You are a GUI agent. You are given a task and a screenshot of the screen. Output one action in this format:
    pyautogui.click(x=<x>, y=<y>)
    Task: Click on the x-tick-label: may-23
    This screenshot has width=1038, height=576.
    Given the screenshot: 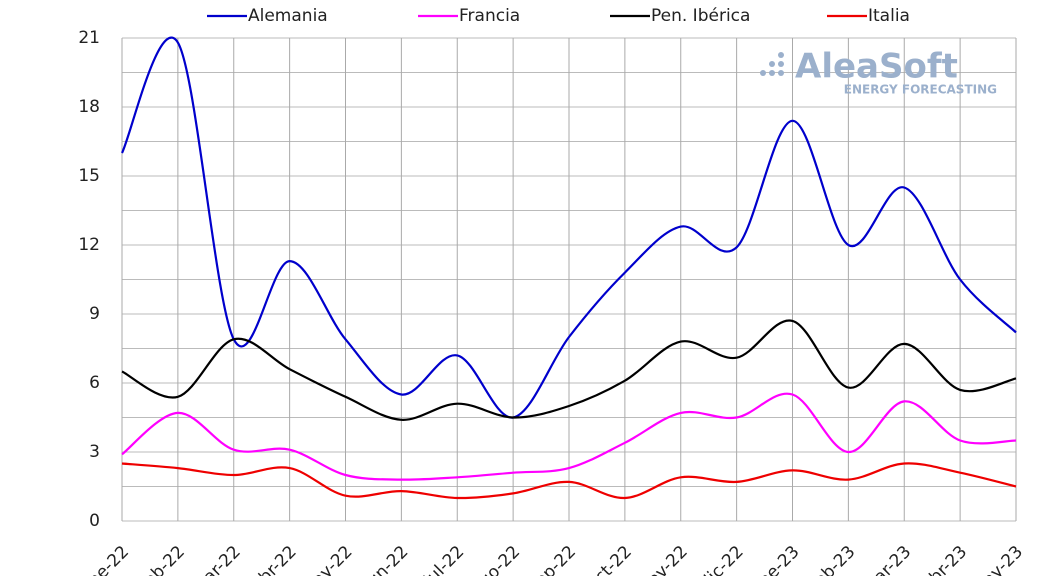 What is the action you would take?
    pyautogui.click(x=997, y=559)
    